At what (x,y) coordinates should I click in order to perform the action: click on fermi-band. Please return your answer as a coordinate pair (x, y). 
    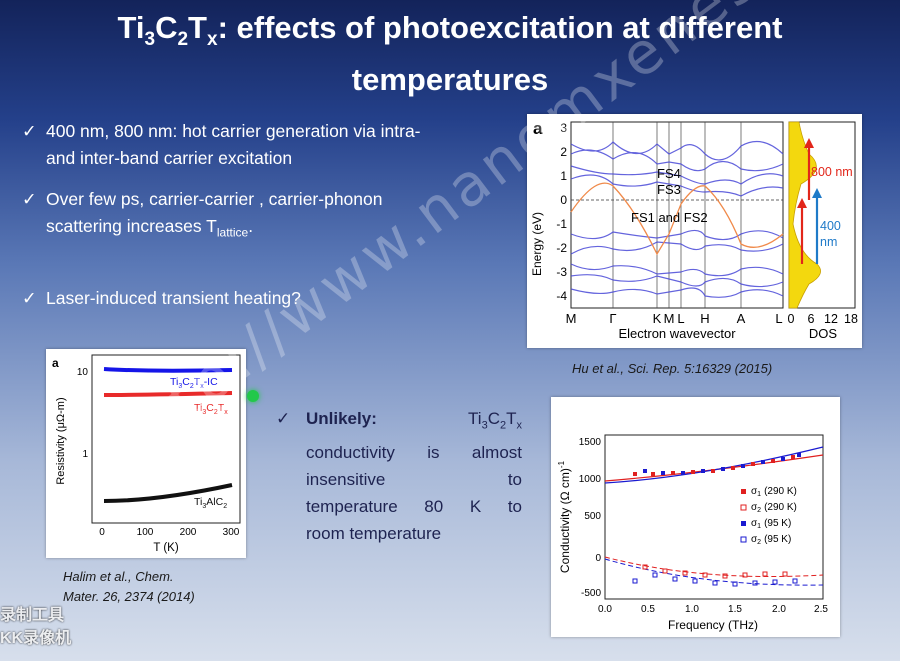
    Looking at the image, I should click on (677, 219).